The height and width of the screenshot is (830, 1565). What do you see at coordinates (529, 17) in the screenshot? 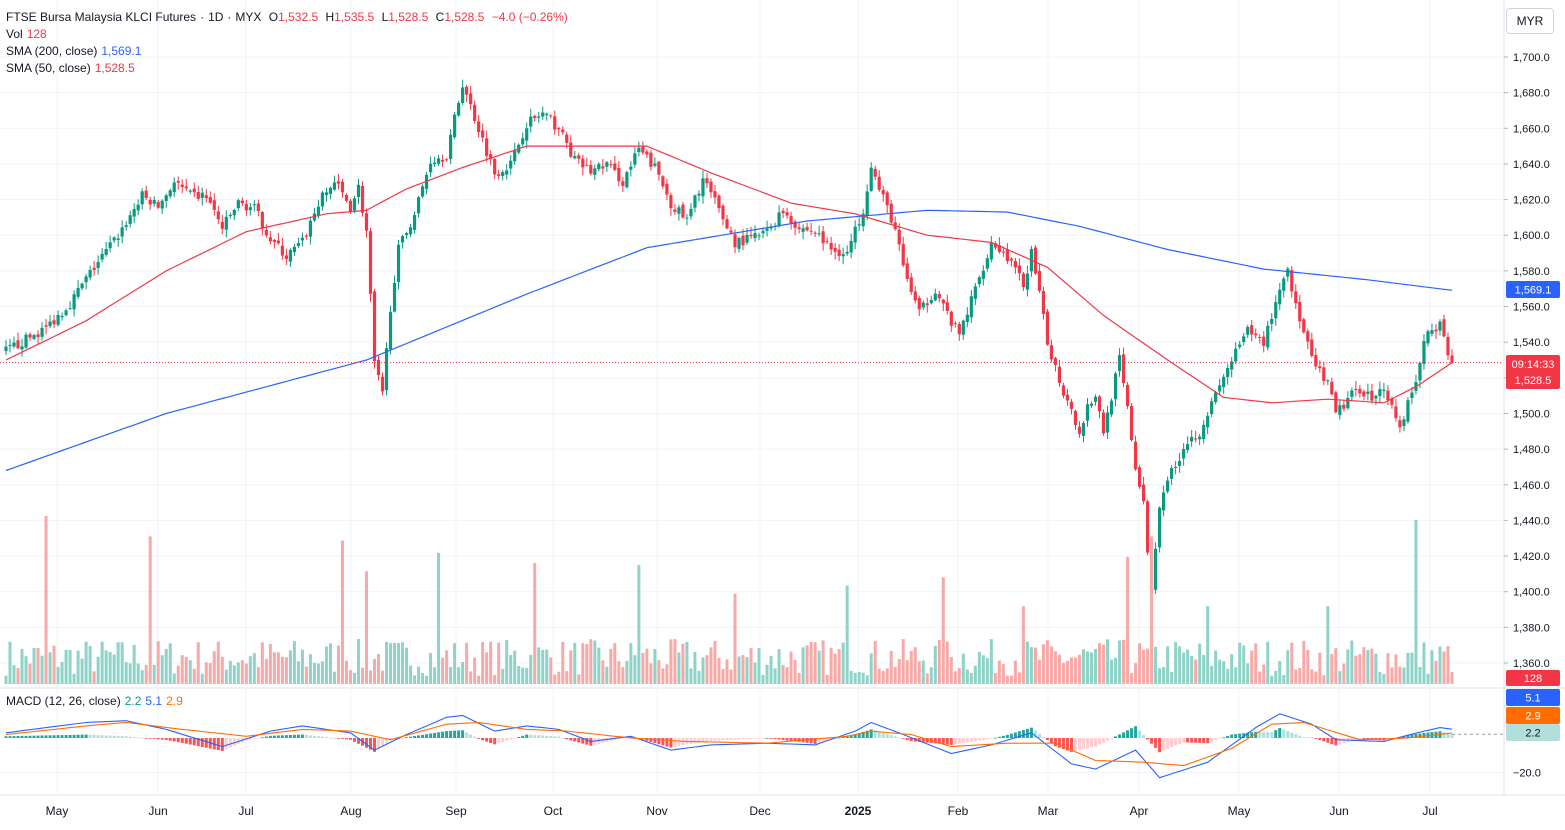
I see `ohlc-change: −4.0 (−0.26%)` at bounding box center [529, 17].